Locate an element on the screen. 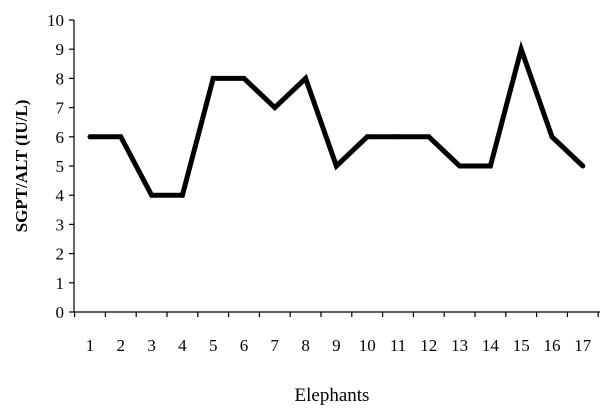 This screenshot has width=600, height=409. x-tick-label: 8 is located at coordinates (305, 345).